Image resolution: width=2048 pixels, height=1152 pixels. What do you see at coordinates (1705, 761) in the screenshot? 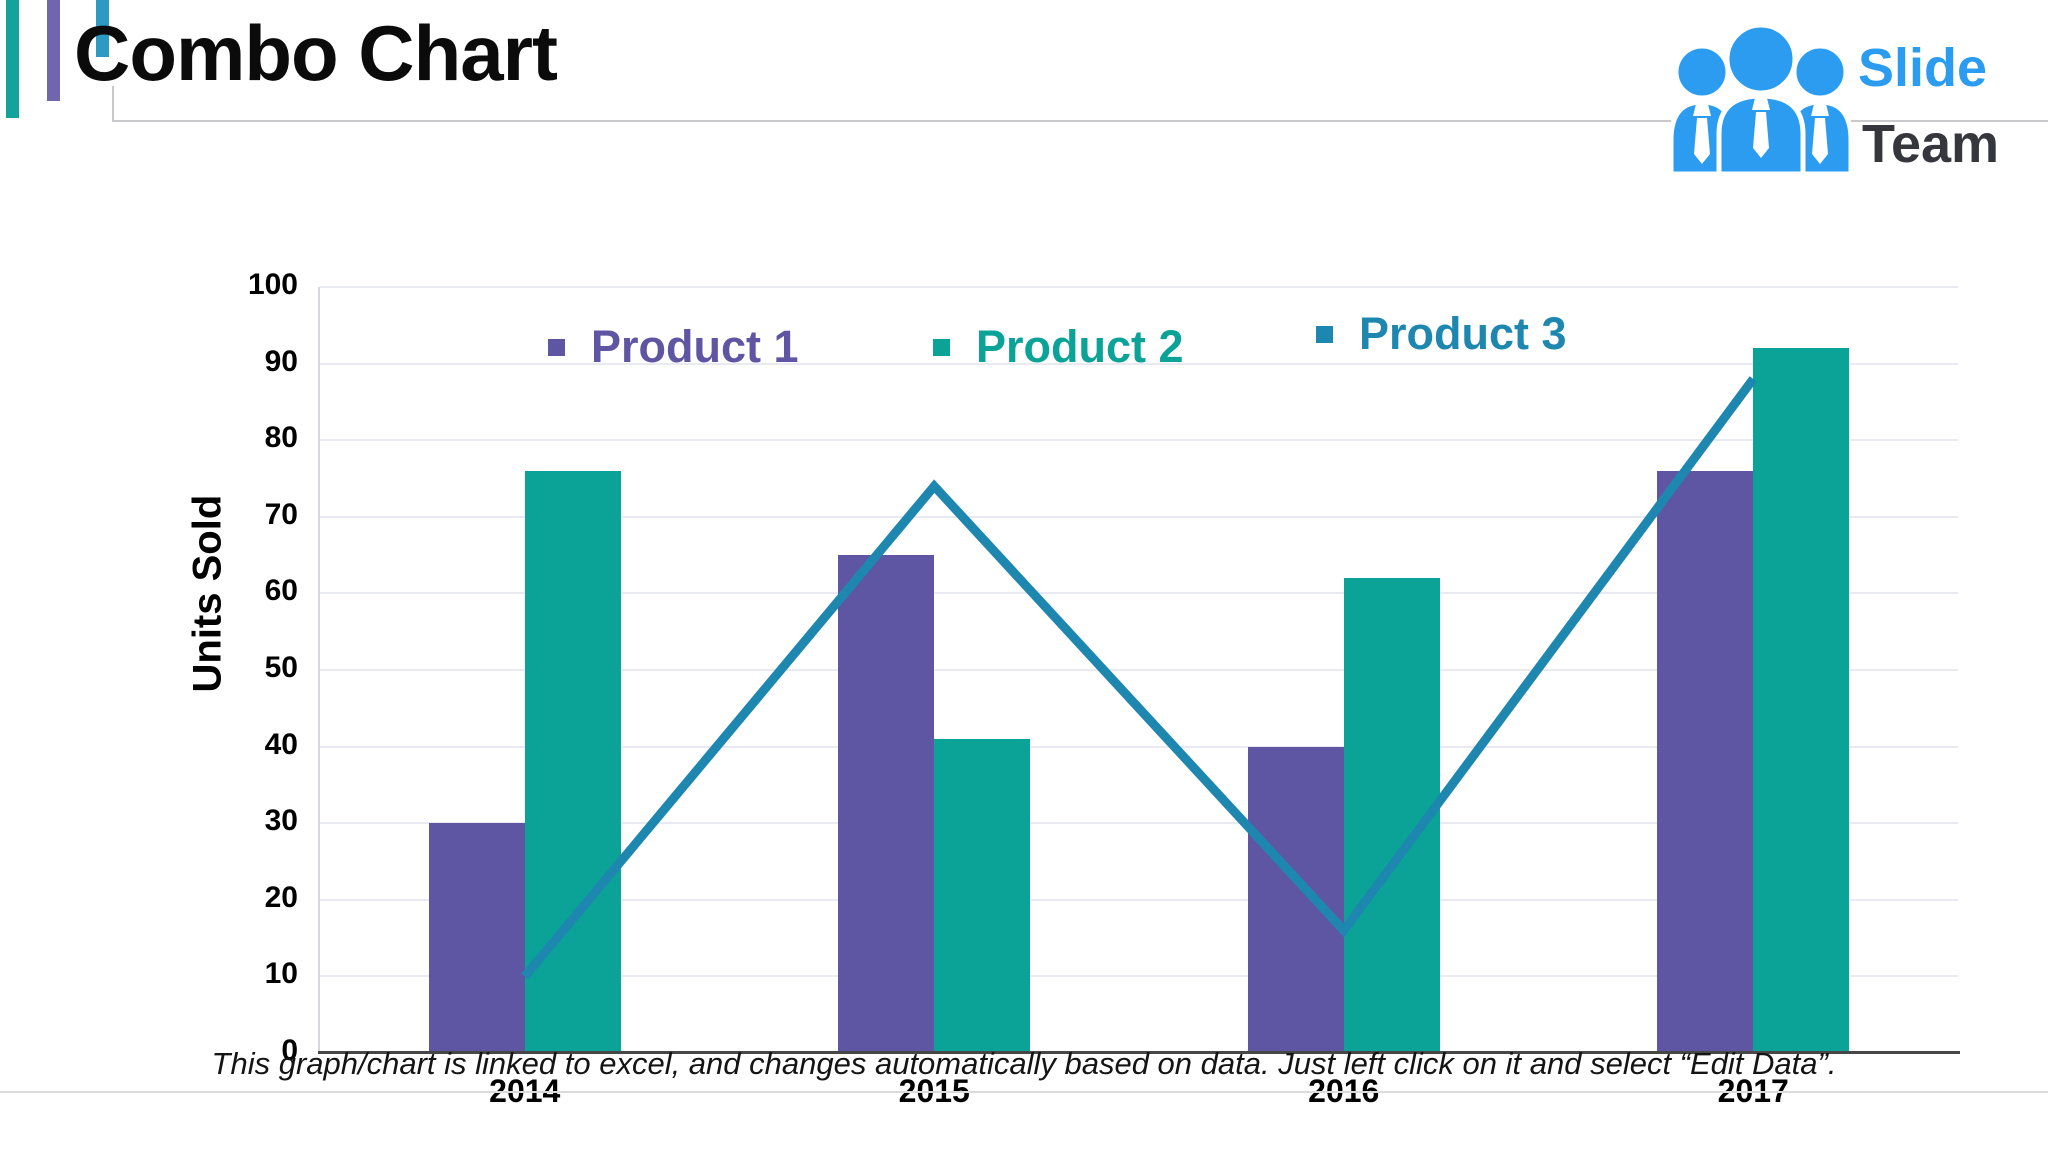
I see `bar-product-1-2017` at bounding box center [1705, 761].